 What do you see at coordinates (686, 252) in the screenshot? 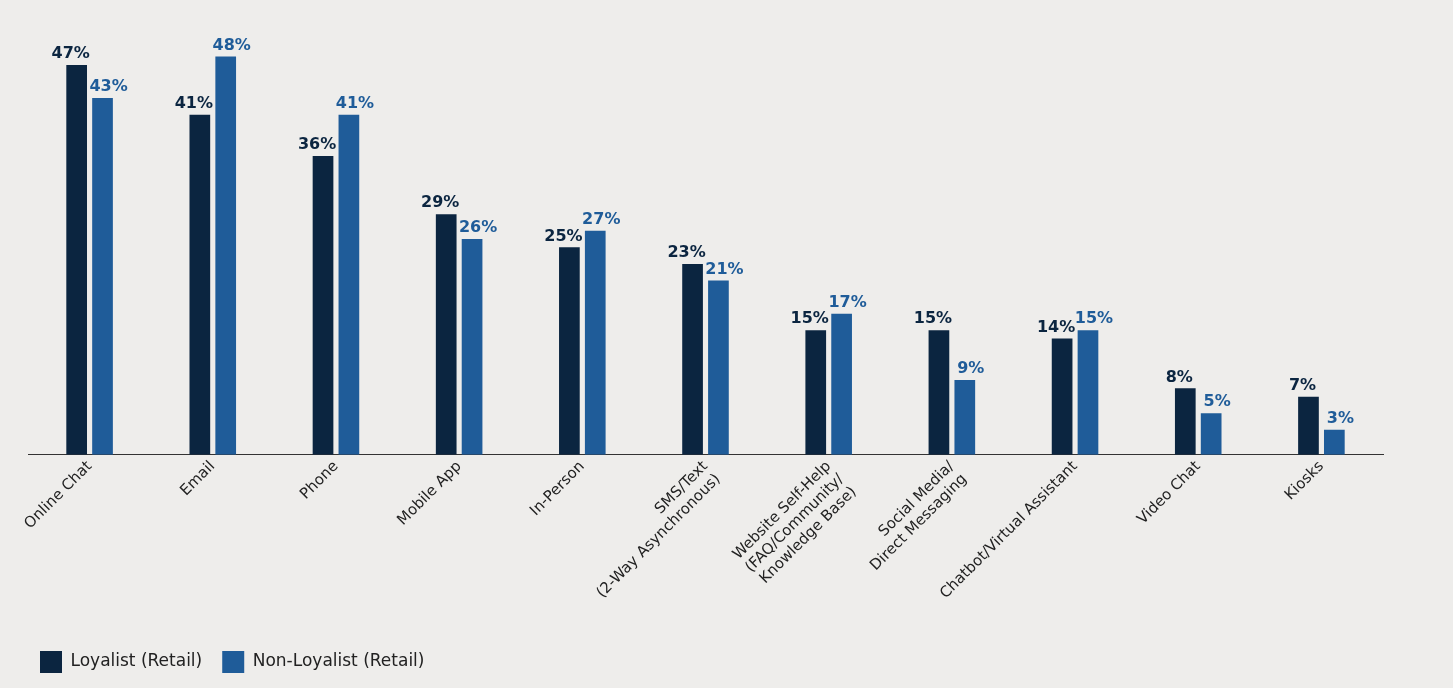
I see `data-label: 23%` at bounding box center [686, 252].